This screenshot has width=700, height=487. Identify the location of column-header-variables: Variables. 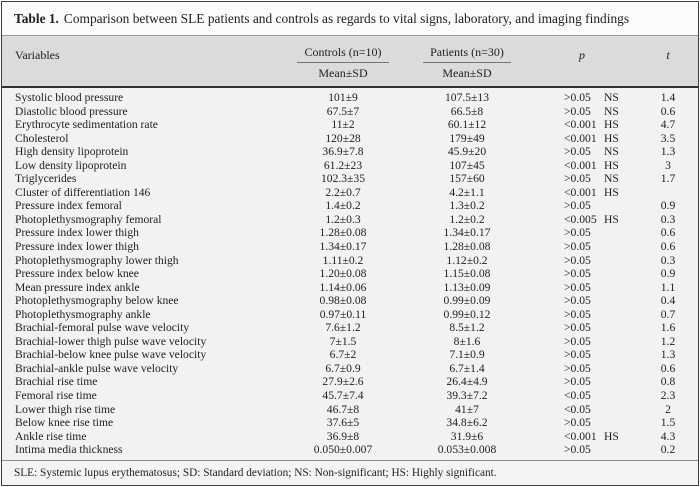
(37, 55).